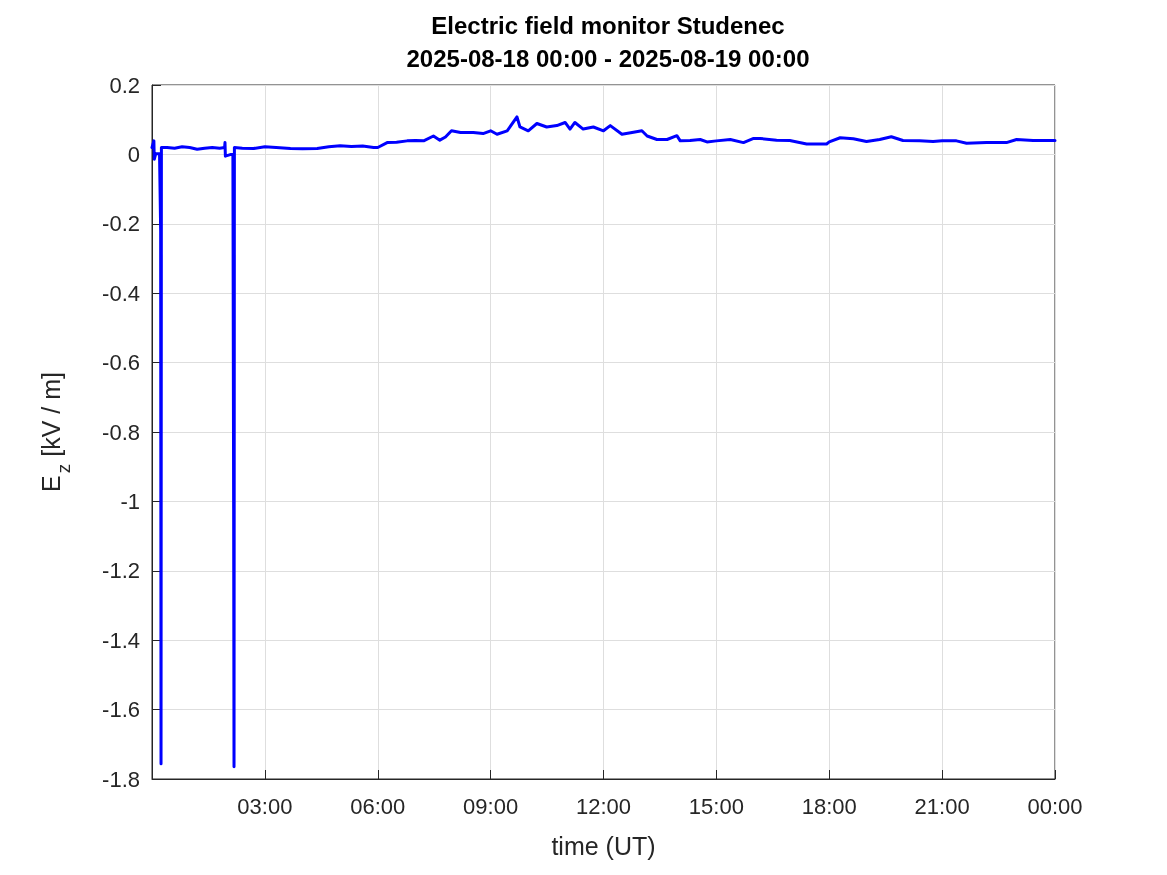  What do you see at coordinates (121, 293) in the screenshot?
I see `y-tick-label: -0.4` at bounding box center [121, 293].